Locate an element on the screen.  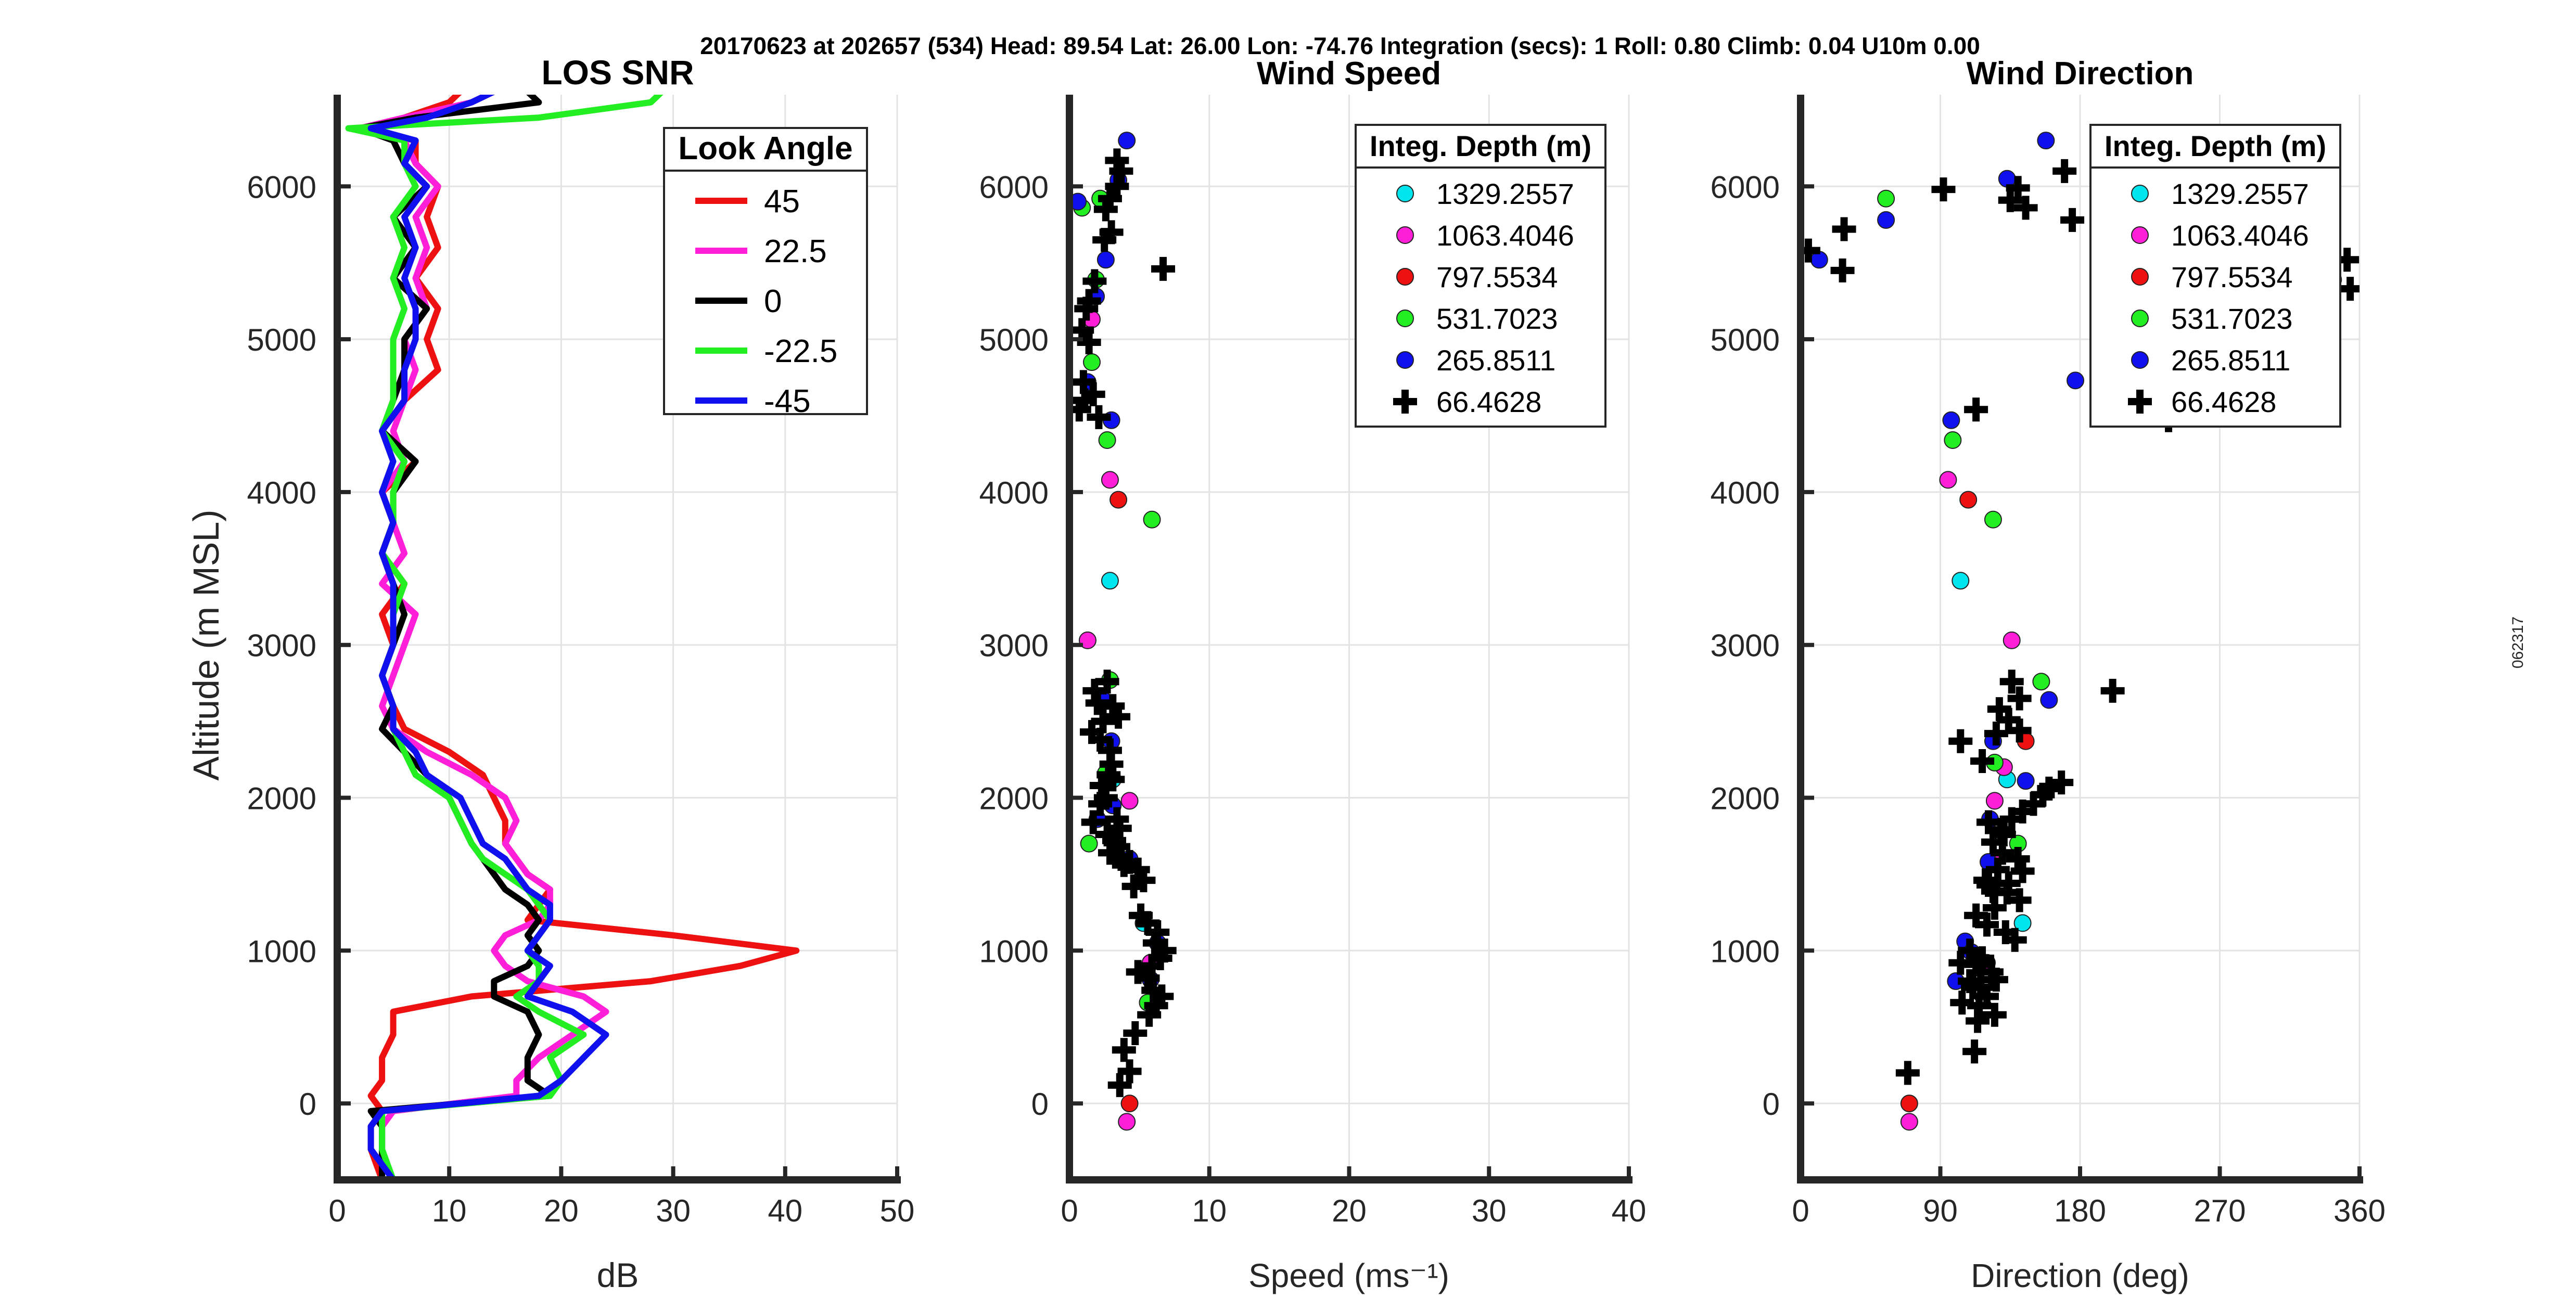
x-tick-label: 50 is located at coordinates (897, 1210).